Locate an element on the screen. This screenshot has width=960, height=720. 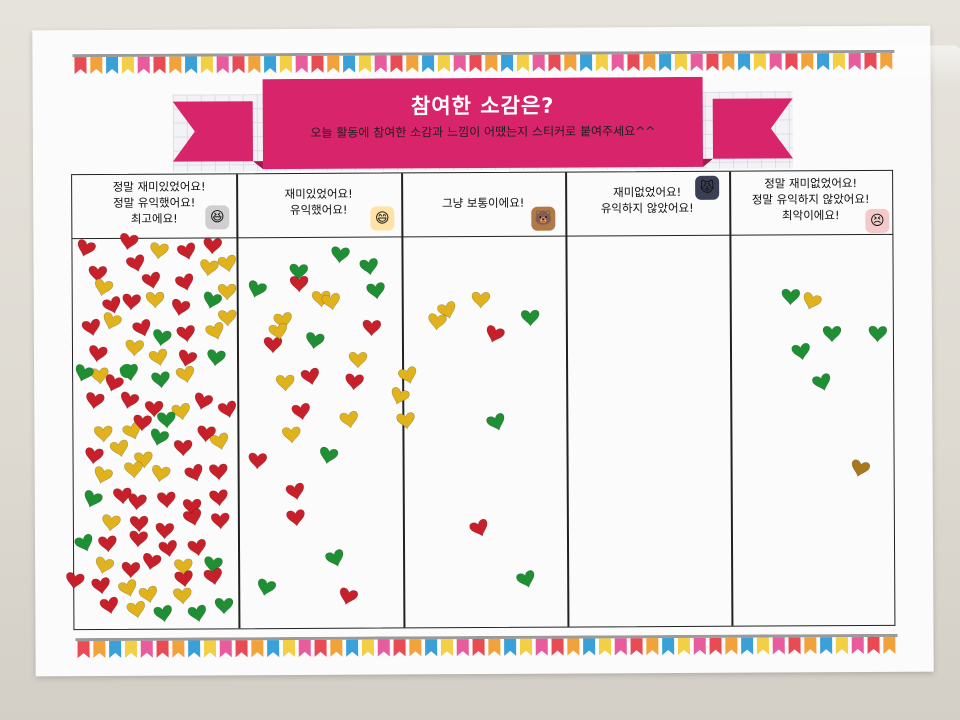
rating-label-best: 정말 재미있었어요! 정말 유익했어요! 최고에요! 😆 is located at coordinates (154, 206).